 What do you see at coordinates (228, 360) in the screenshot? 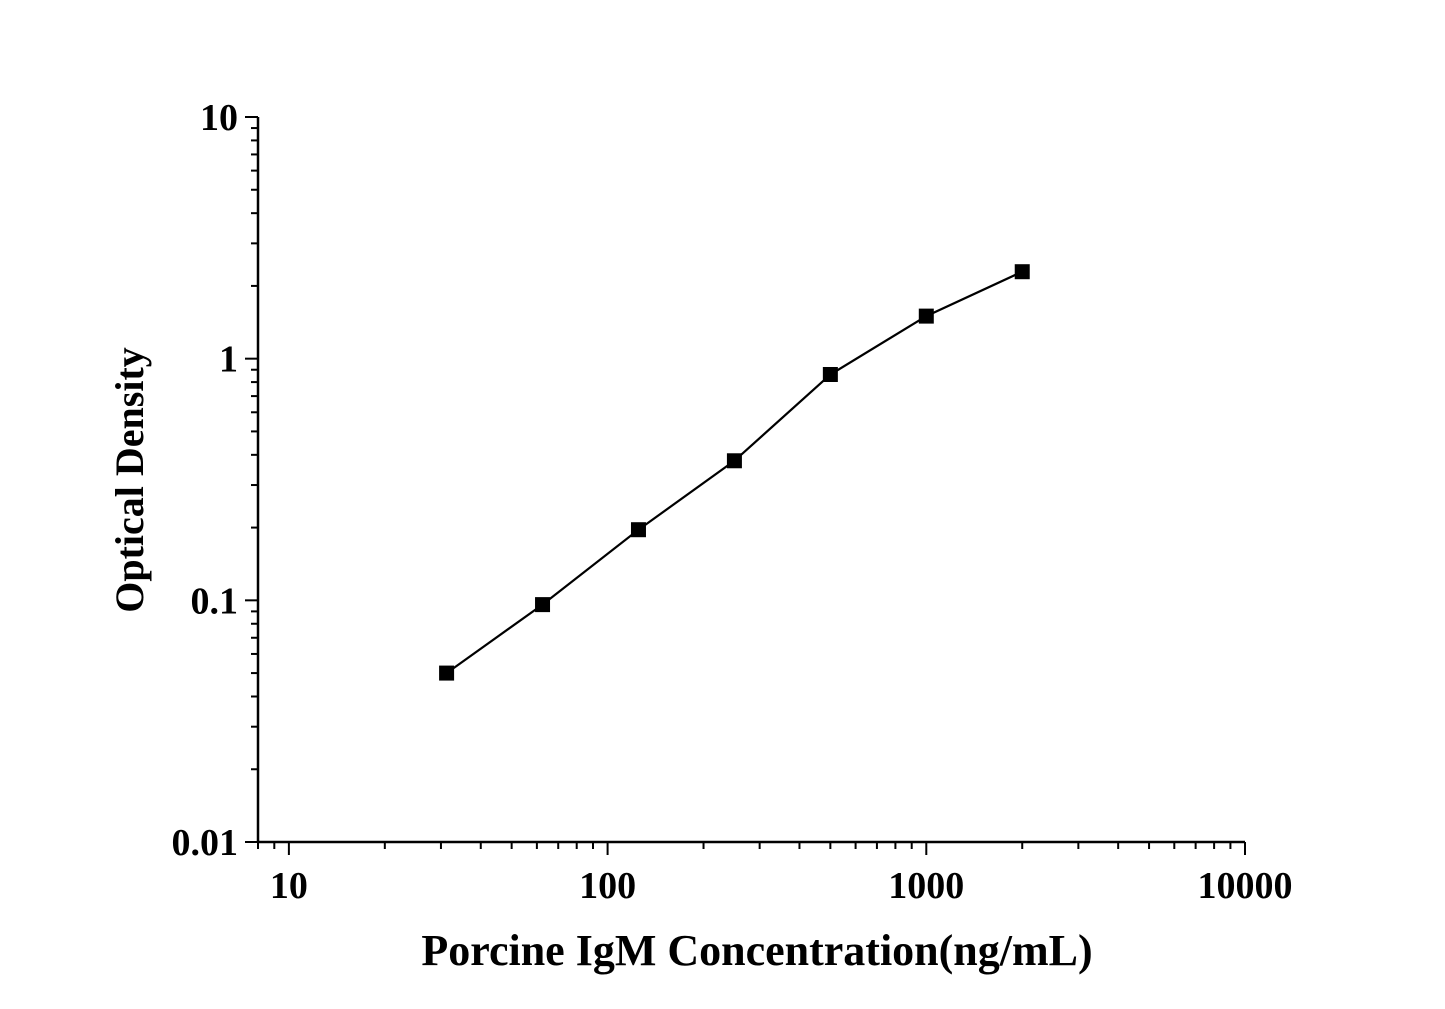
I see `y-tick-label: 1` at bounding box center [228, 360].